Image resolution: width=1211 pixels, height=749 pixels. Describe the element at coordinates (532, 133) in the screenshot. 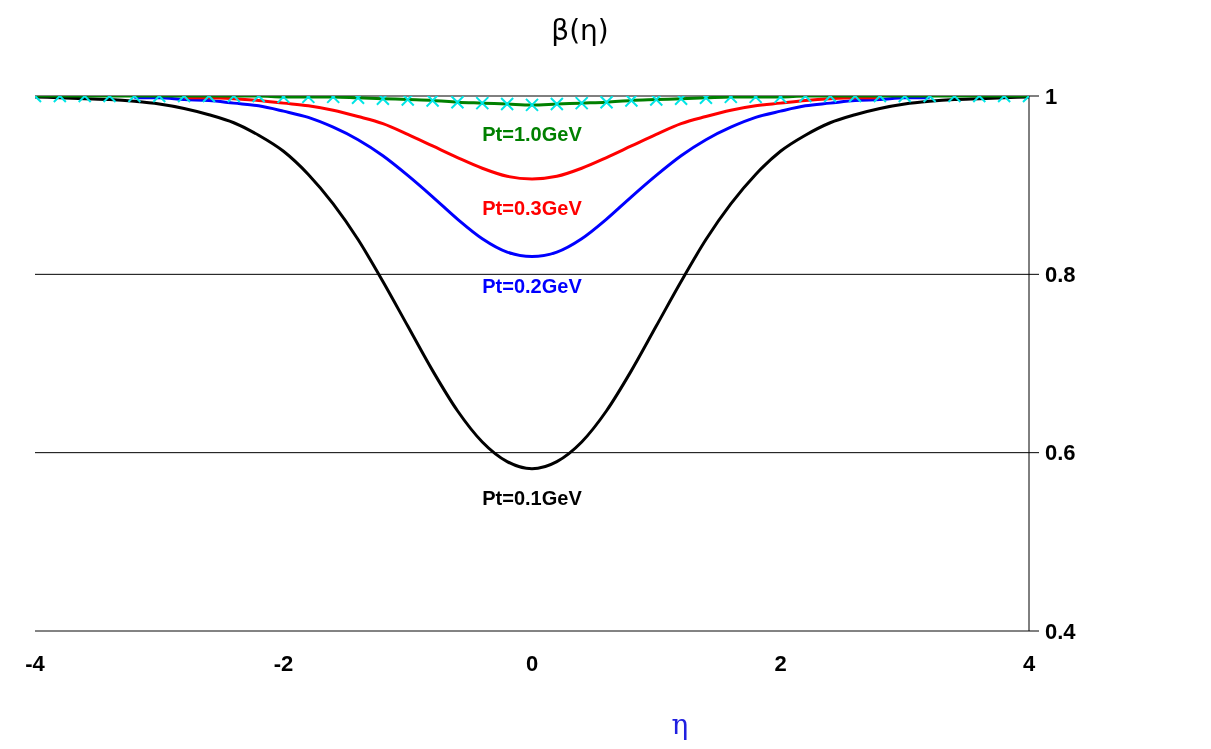

I see `series-label: Pt=1.0GeV` at that location.